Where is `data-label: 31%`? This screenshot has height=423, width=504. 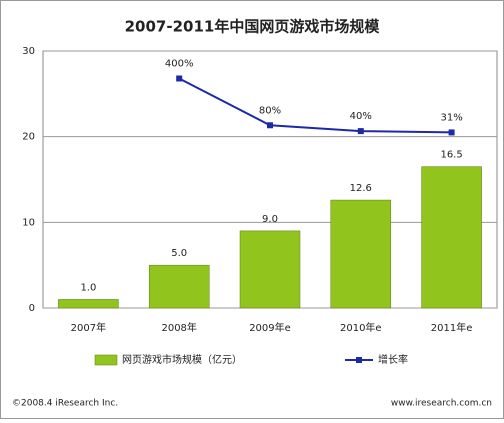 data-label: 31% is located at coordinates (451, 117).